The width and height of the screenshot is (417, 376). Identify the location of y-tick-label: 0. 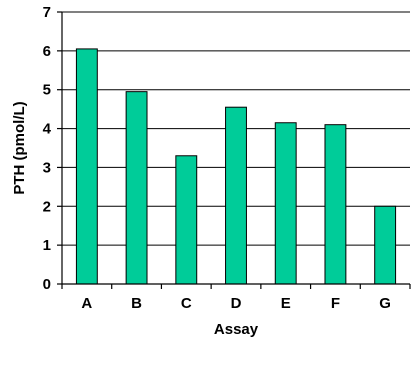
(47, 284).